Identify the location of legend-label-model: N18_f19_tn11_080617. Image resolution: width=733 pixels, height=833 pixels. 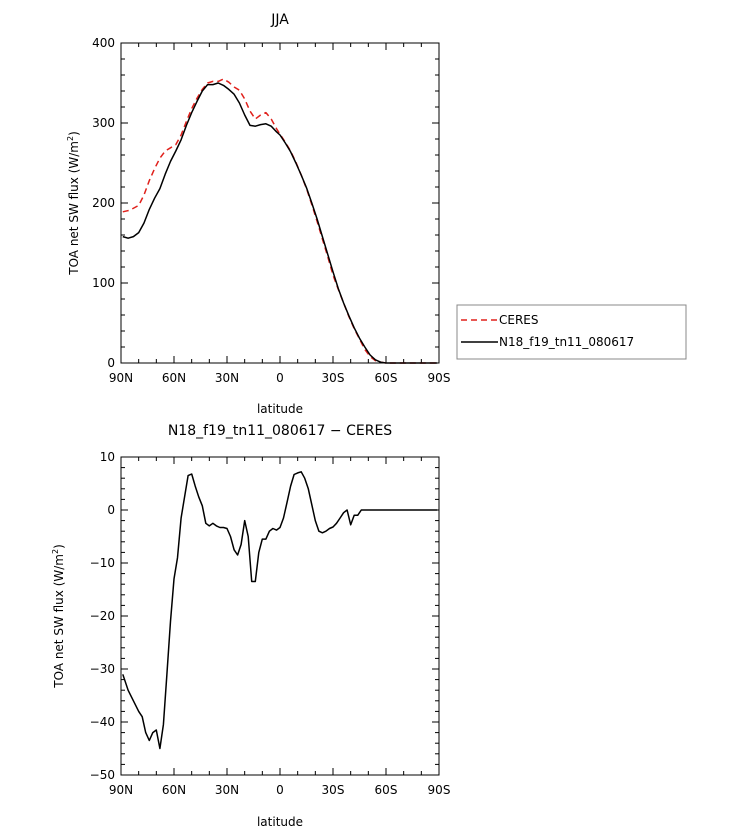
(566, 342).